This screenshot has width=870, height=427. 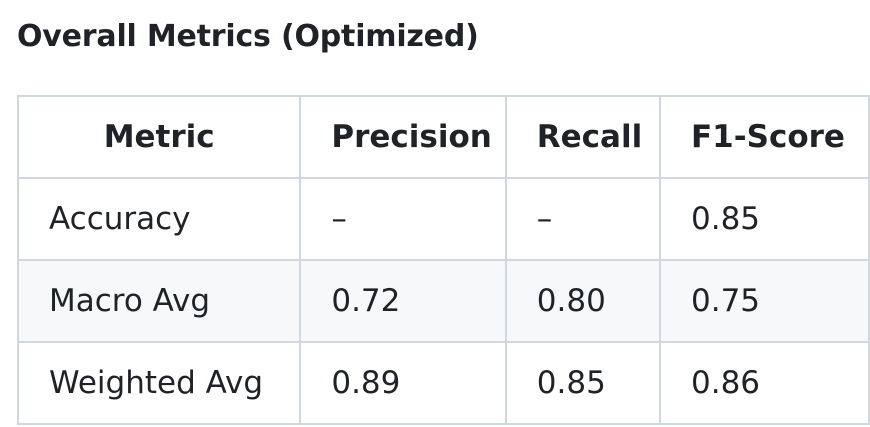 What do you see at coordinates (159, 383) in the screenshot?
I see `metric-name-cell: Weighted Avg` at bounding box center [159, 383].